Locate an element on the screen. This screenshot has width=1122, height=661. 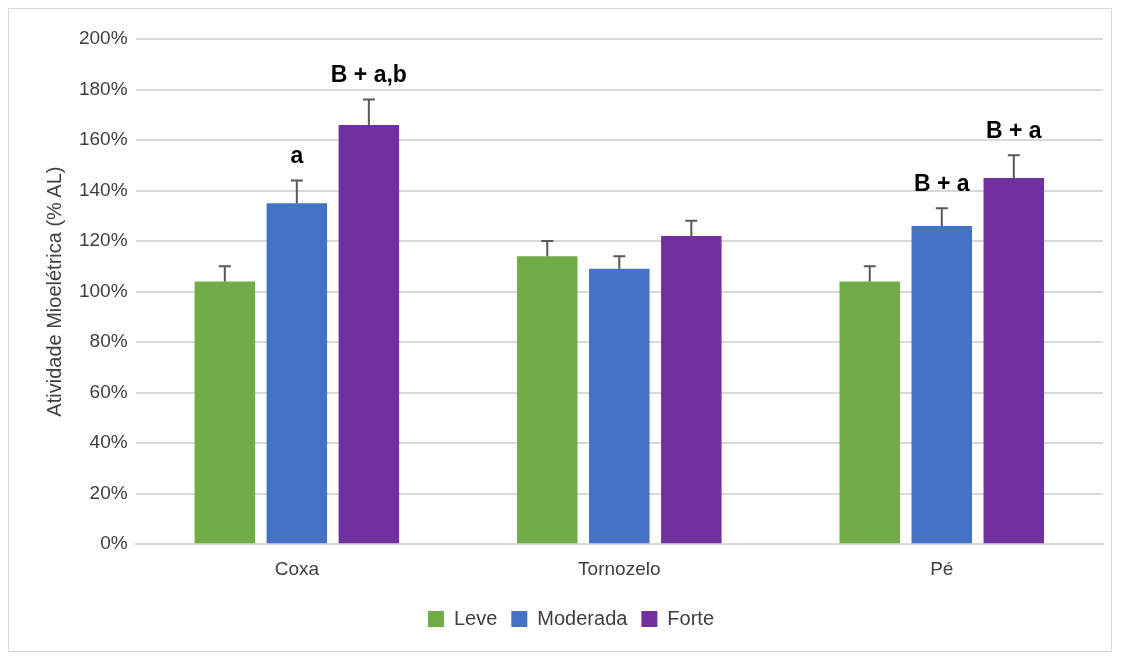
y-tick-label: 40% is located at coordinates (108, 442).